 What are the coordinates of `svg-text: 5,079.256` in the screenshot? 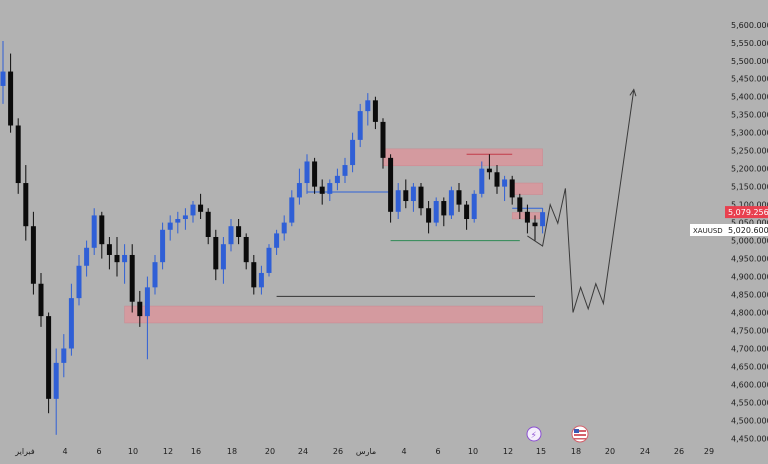 It's located at (748, 212).